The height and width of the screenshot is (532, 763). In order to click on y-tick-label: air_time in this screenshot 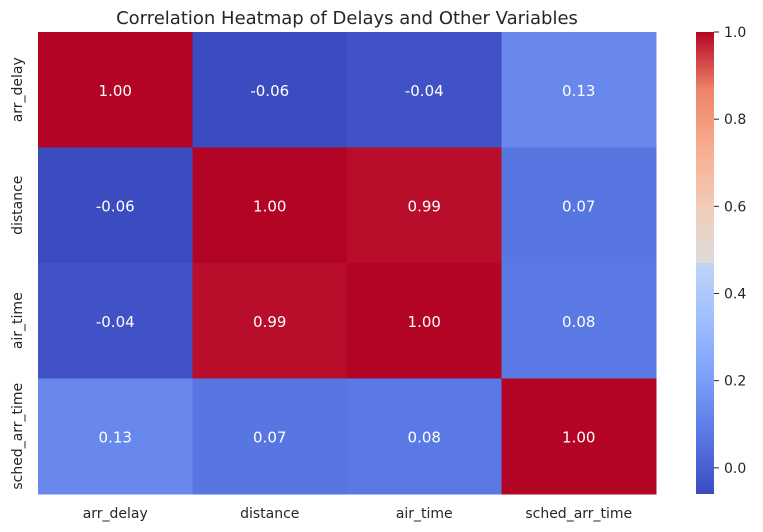, I will do `click(18, 320)`.